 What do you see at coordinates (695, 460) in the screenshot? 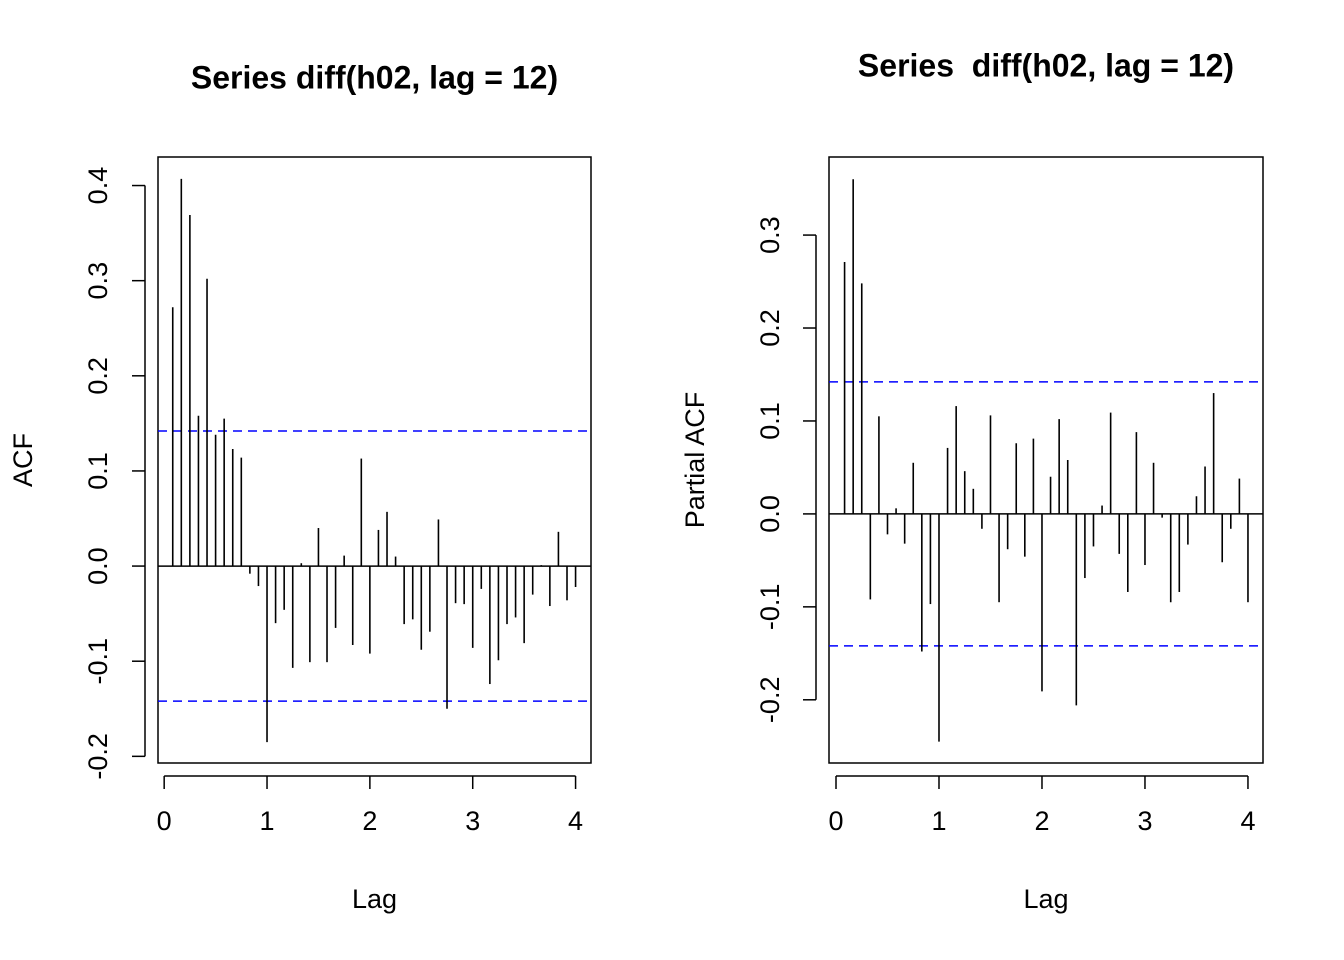
I see `y-axis-label: Partial ACF` at bounding box center [695, 460].